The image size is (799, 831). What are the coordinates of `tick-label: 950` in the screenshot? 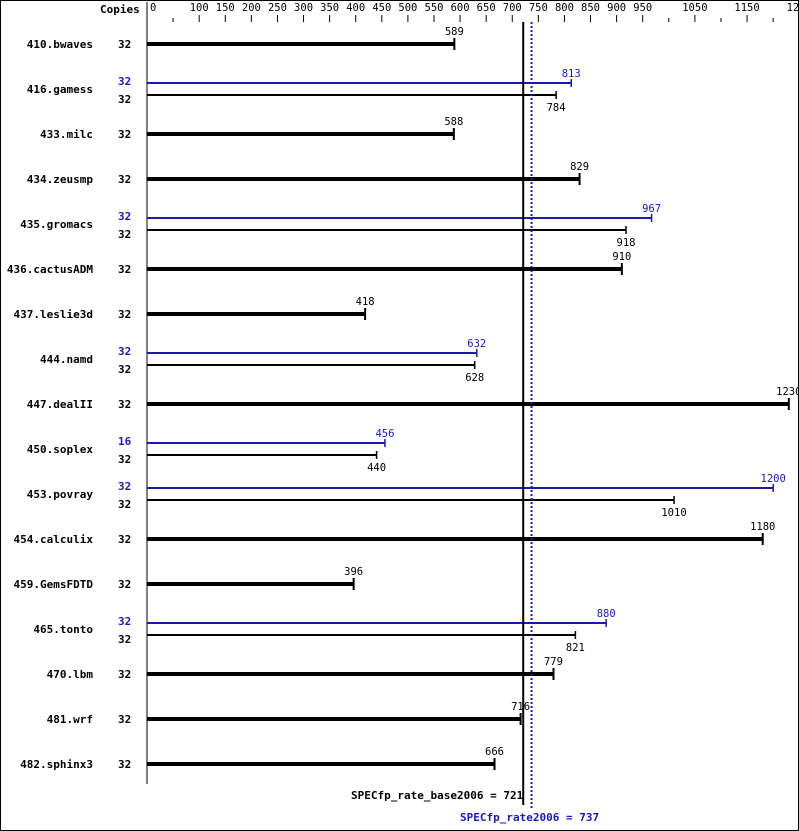 It's located at (642, 8).